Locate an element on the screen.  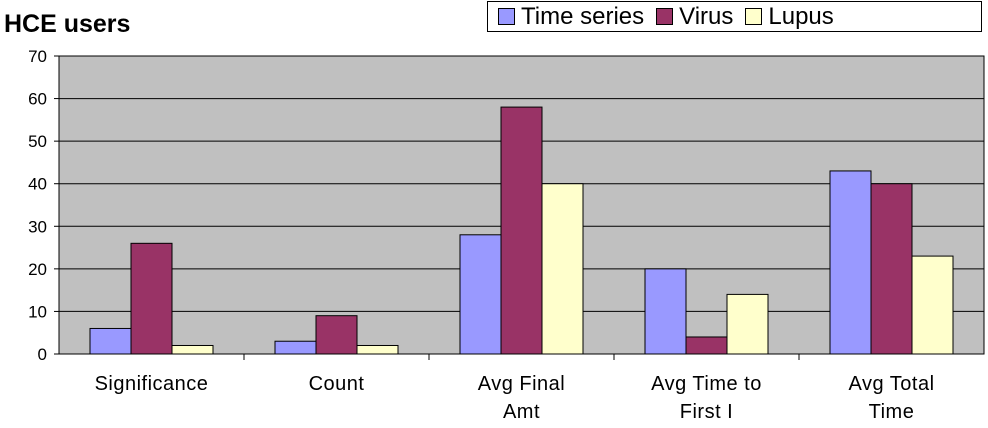
y-tick-label-0: 0 is located at coordinates (42, 354).